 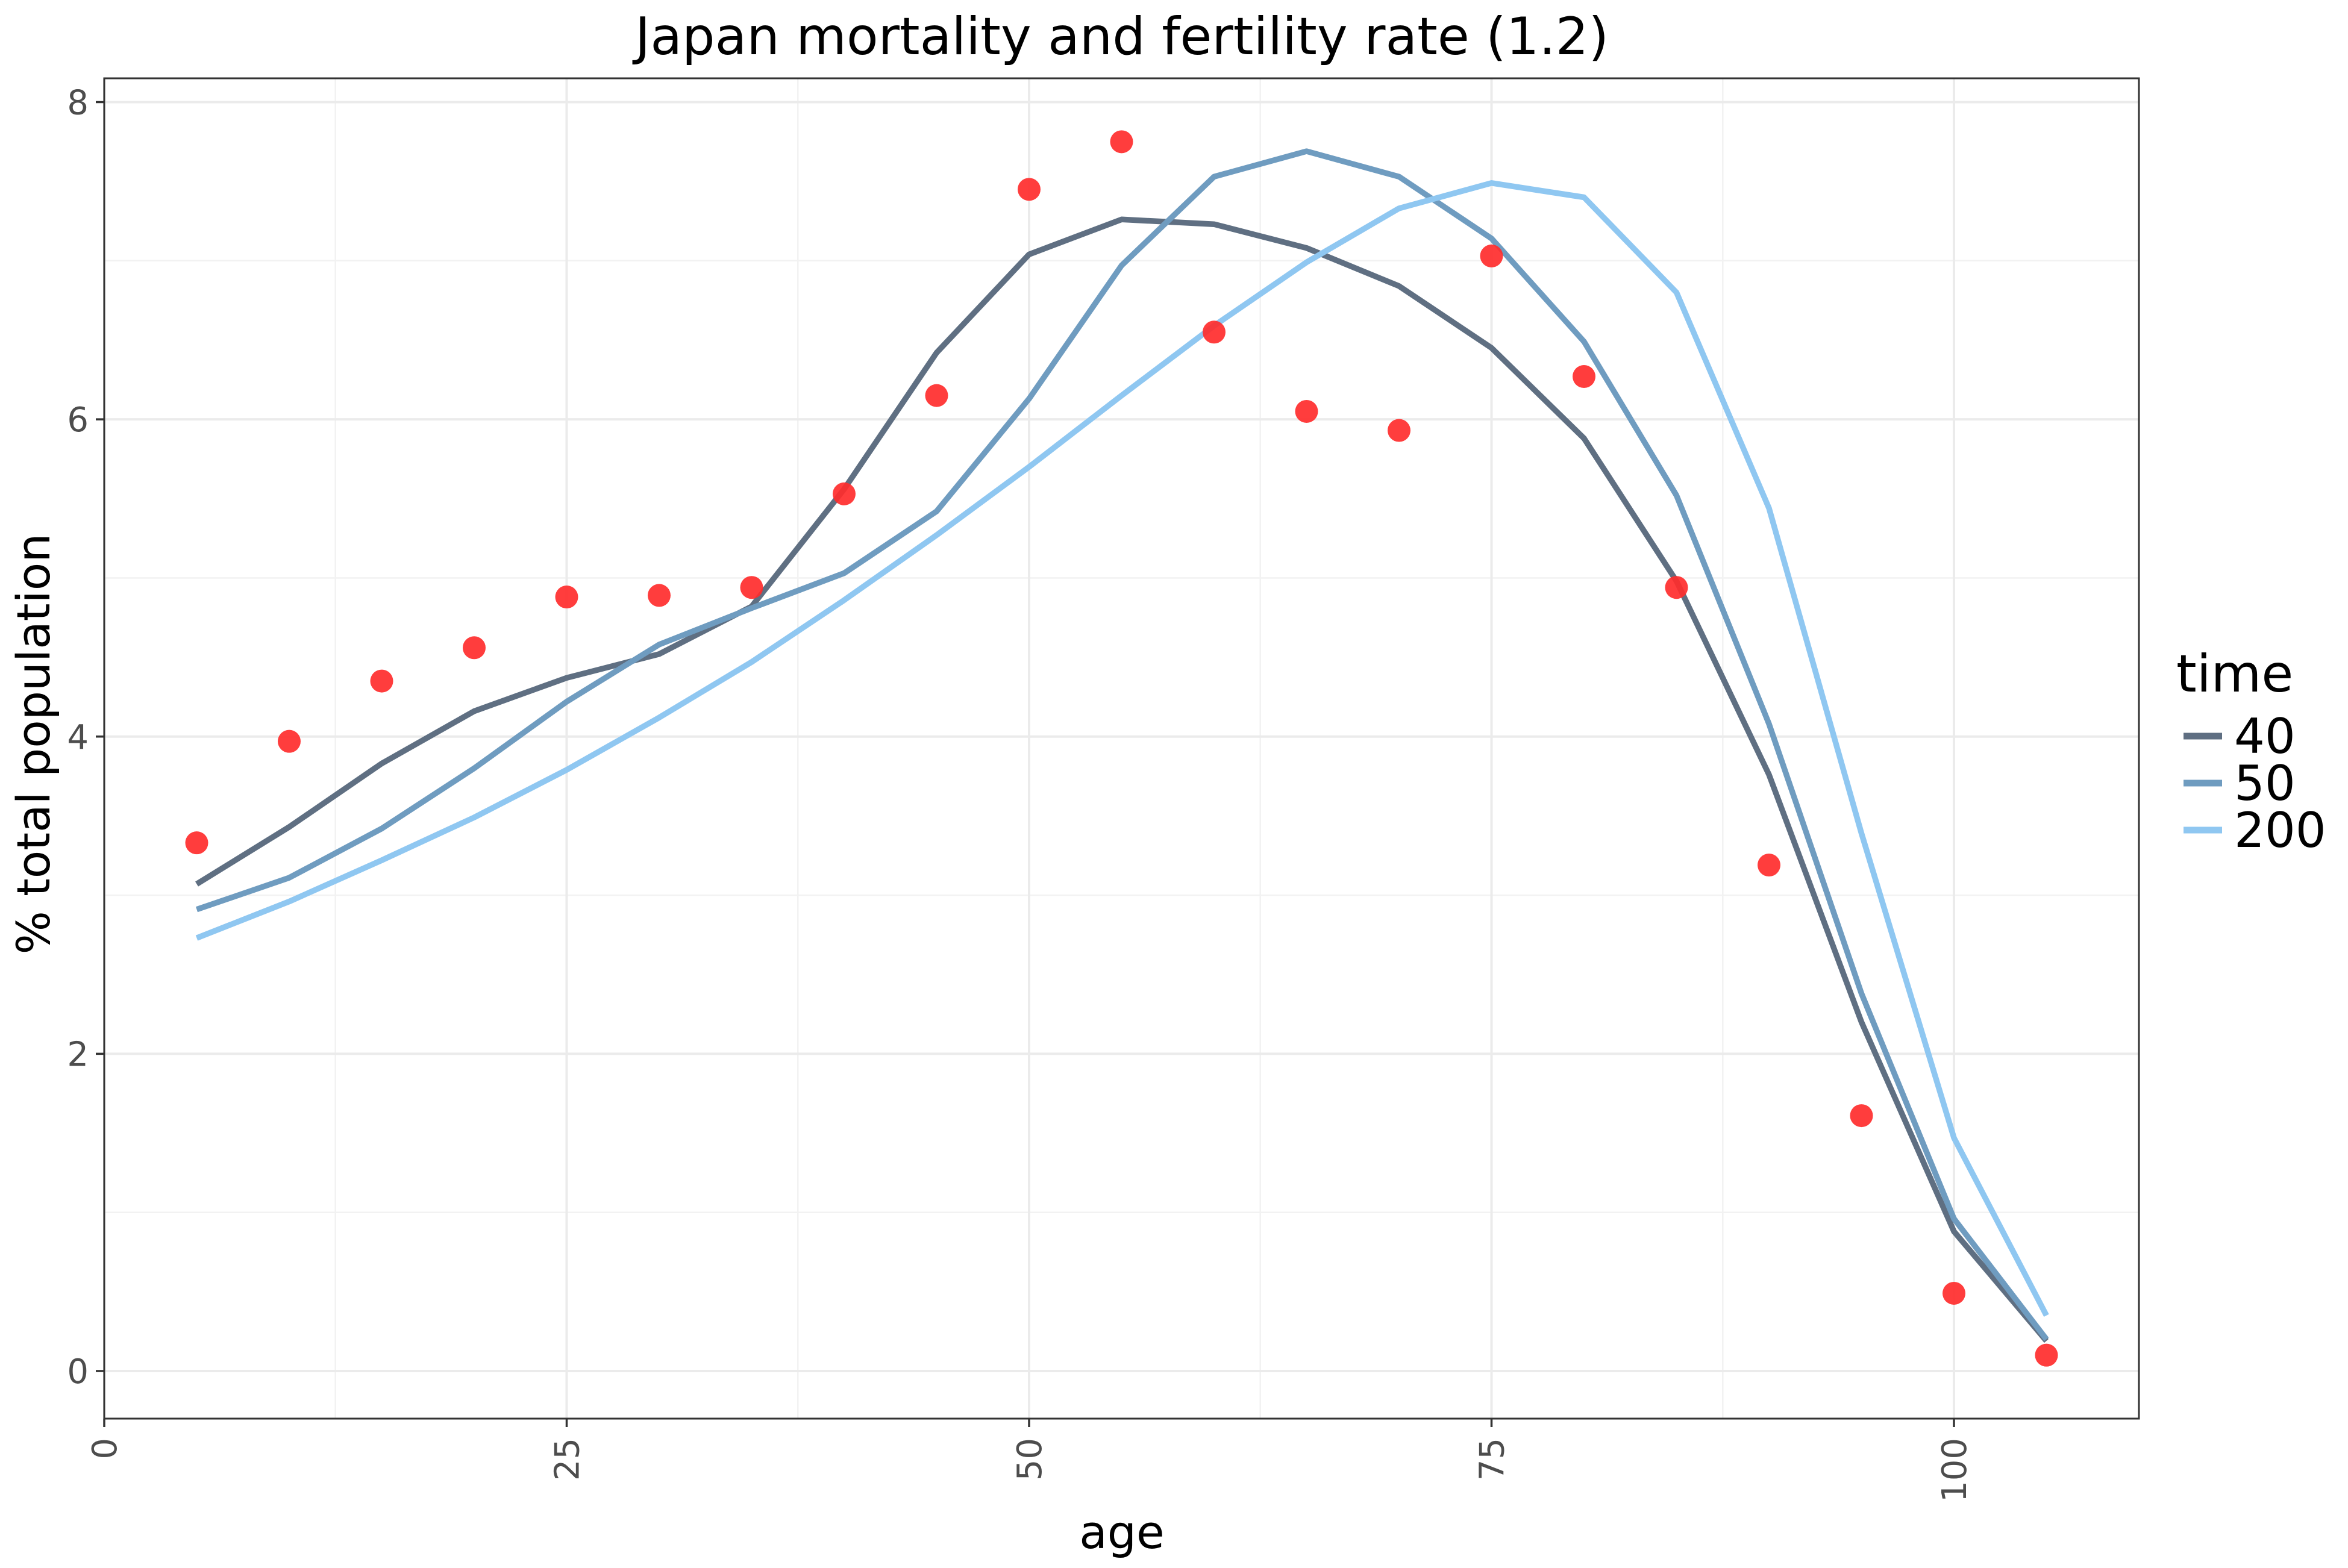 What do you see at coordinates (2234, 674) in the screenshot?
I see `legend-title: time` at bounding box center [2234, 674].